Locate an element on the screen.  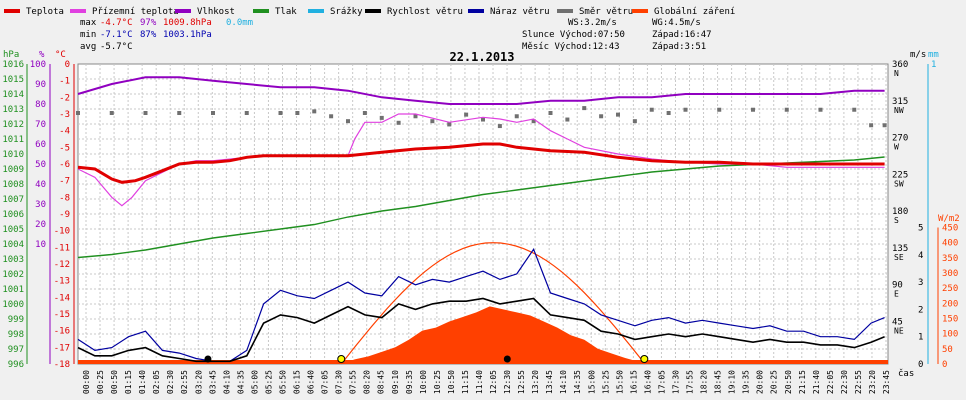
x-tick-label: 04:10 is located at coordinates (226, 382).